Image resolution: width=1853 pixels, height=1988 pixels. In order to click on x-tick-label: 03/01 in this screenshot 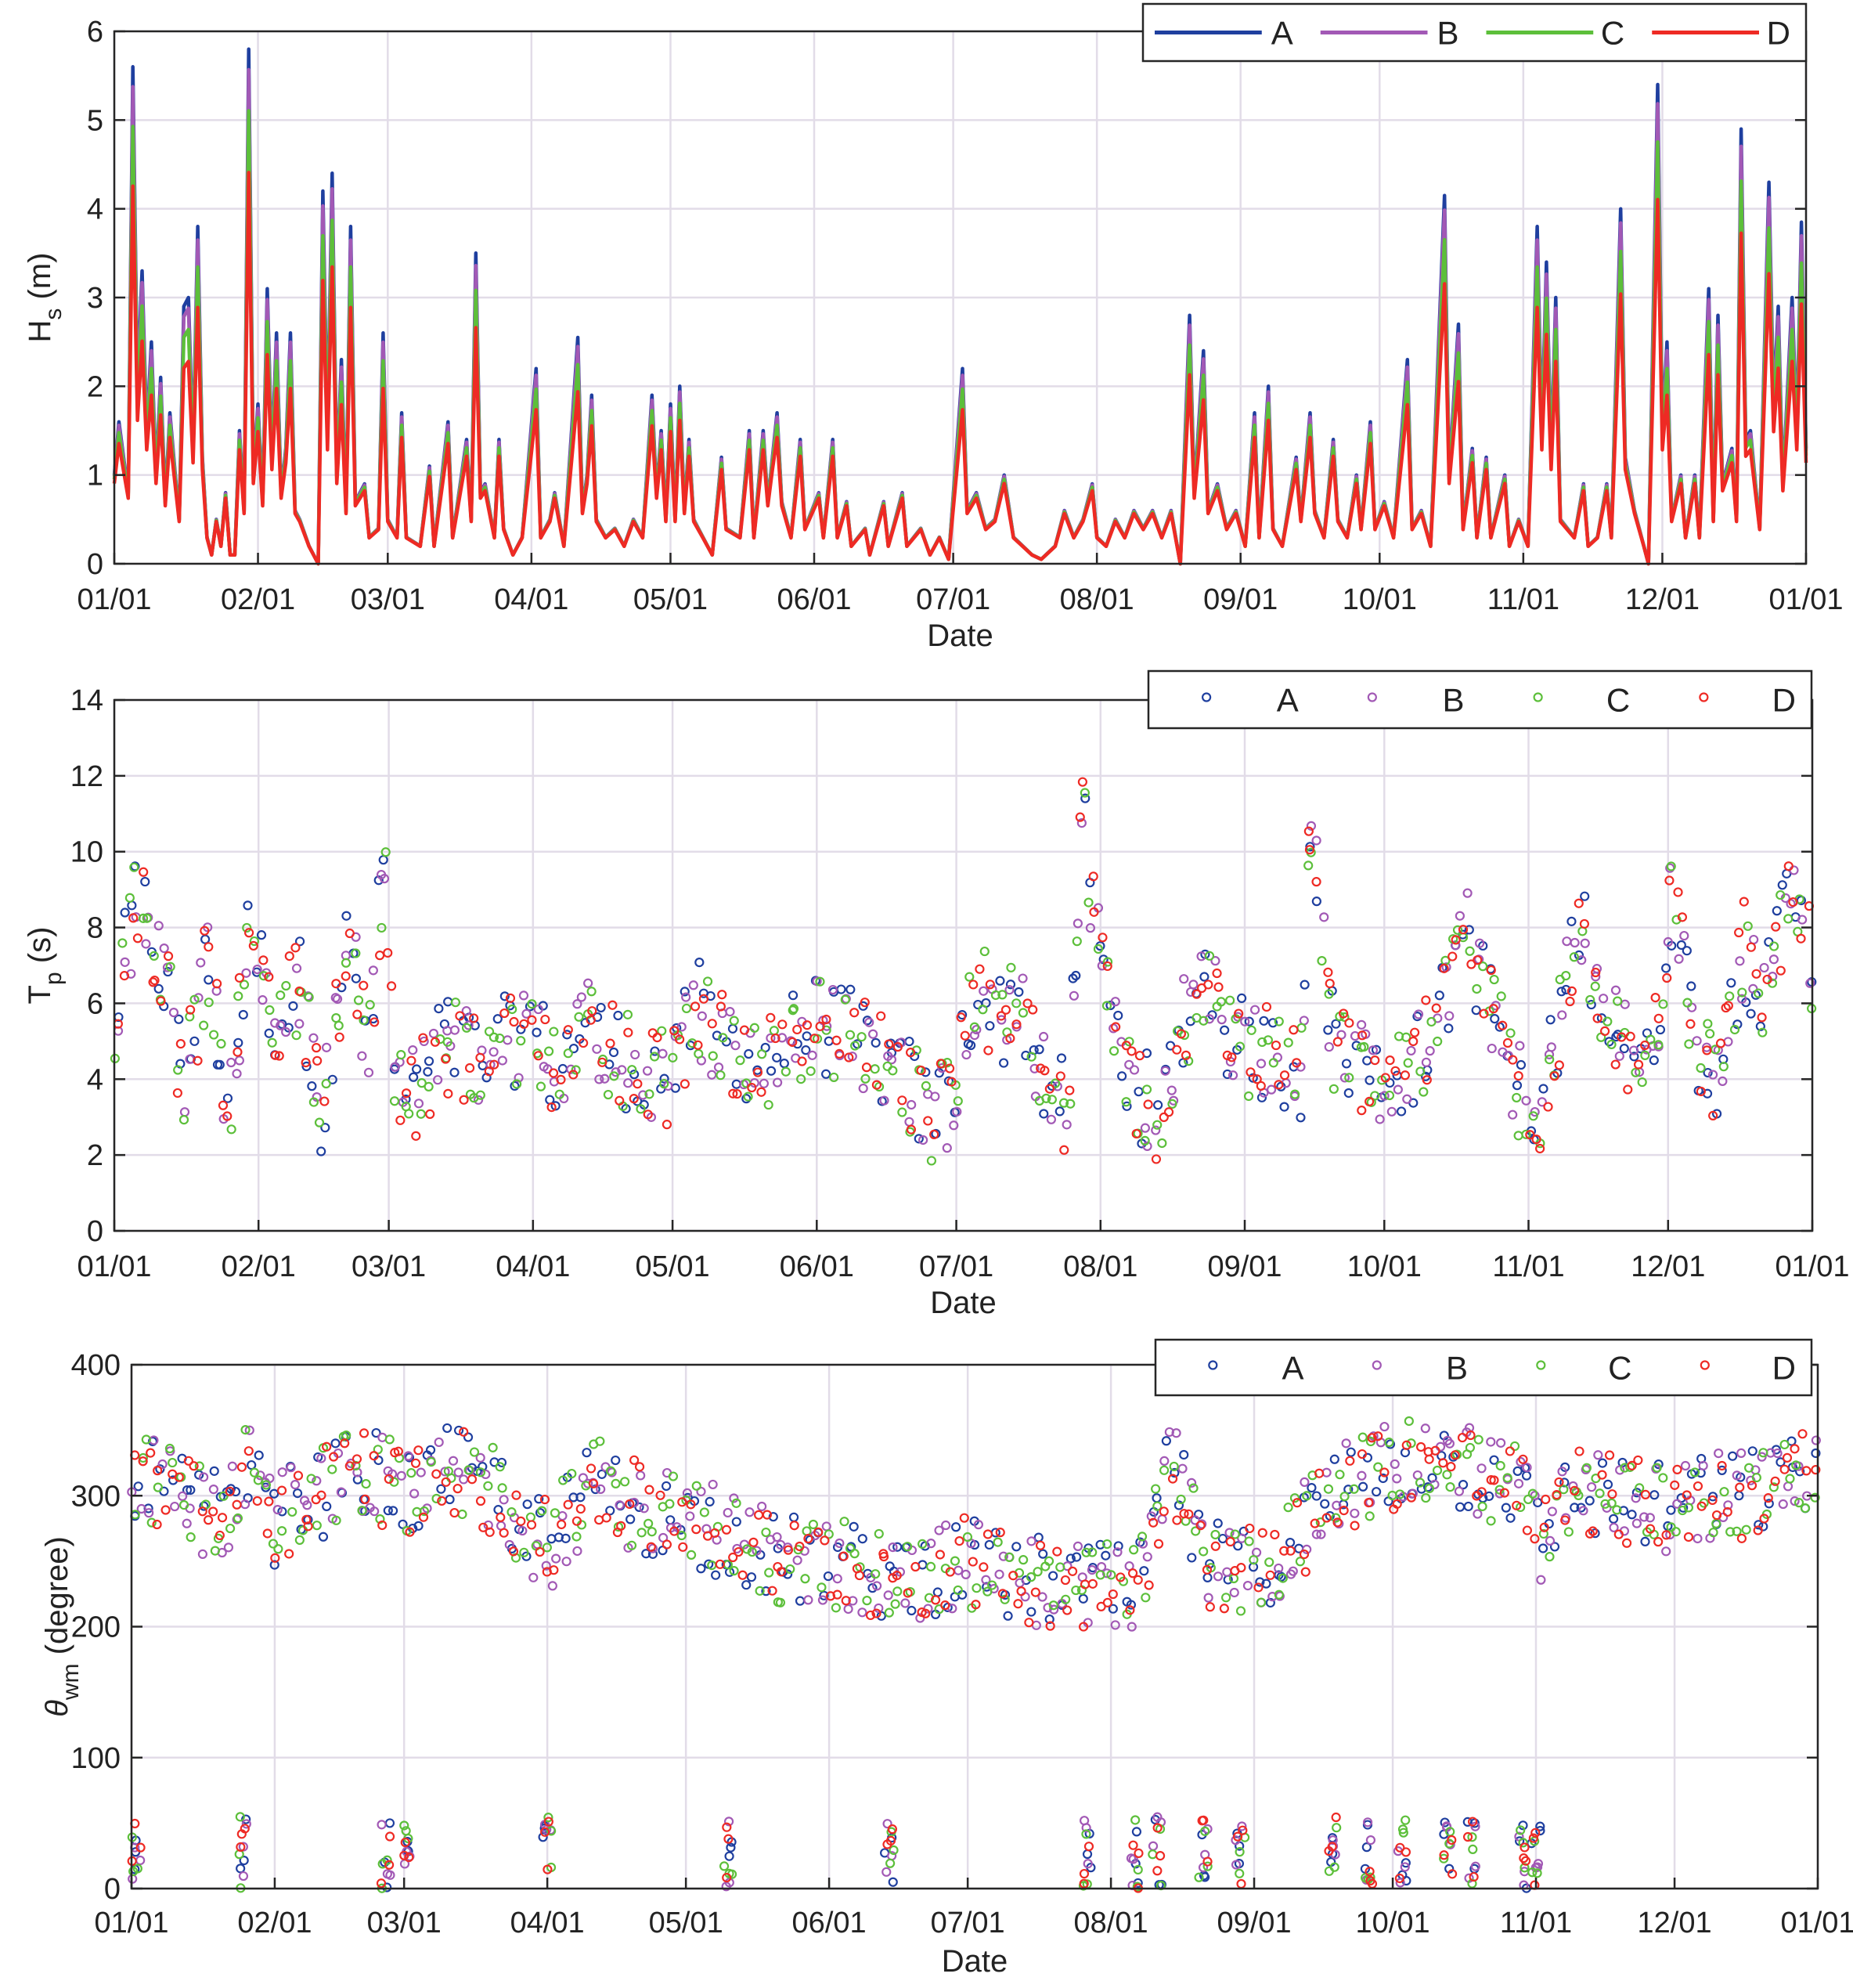, I will do `click(388, 1266)`.